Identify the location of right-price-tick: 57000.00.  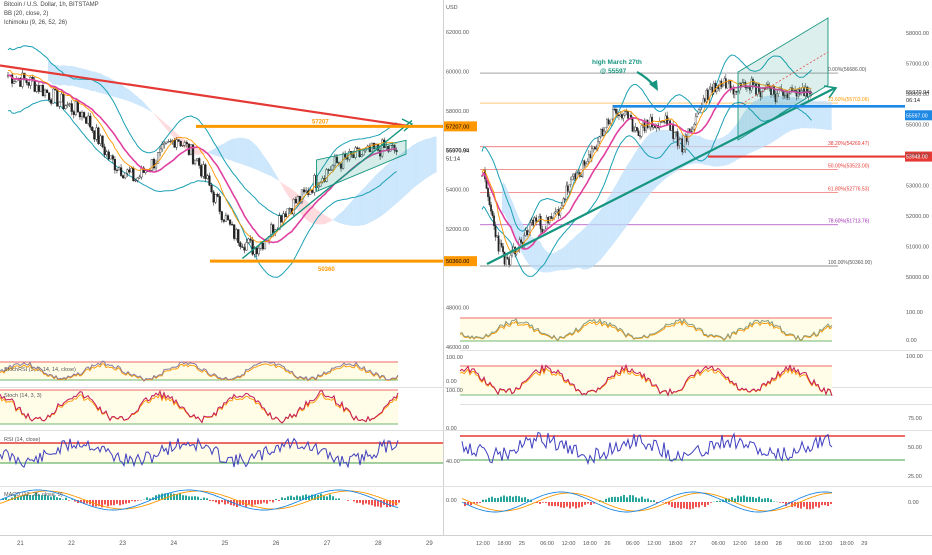
(917, 65).